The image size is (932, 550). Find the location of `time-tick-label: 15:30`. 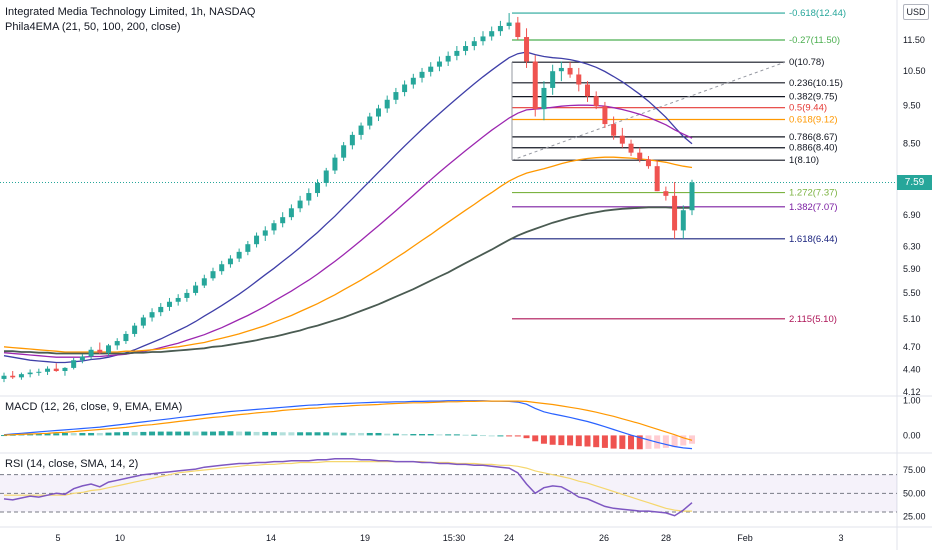

time-tick-label: 15:30 is located at coordinates (454, 538).